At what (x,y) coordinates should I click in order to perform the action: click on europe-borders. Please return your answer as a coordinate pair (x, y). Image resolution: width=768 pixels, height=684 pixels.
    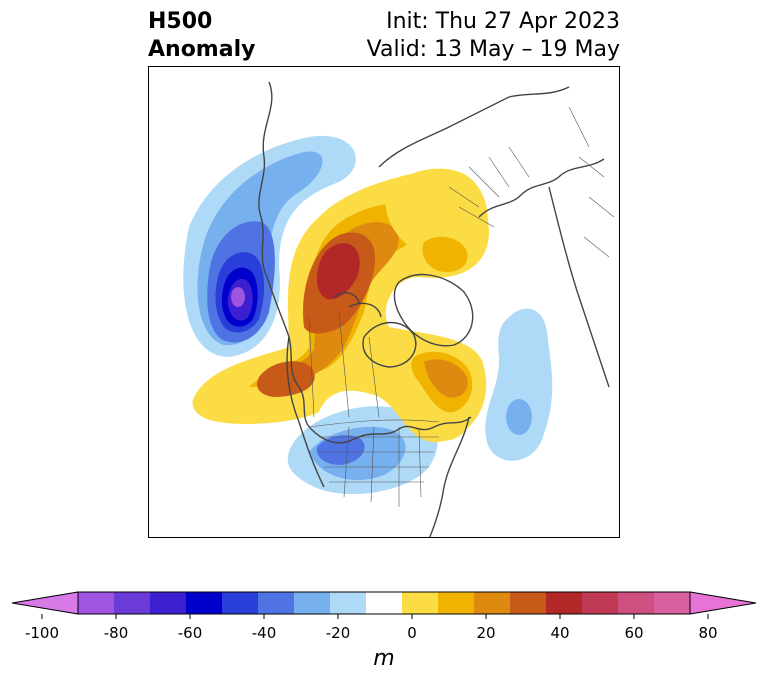
    Looking at the image, I should click on (591, 182).